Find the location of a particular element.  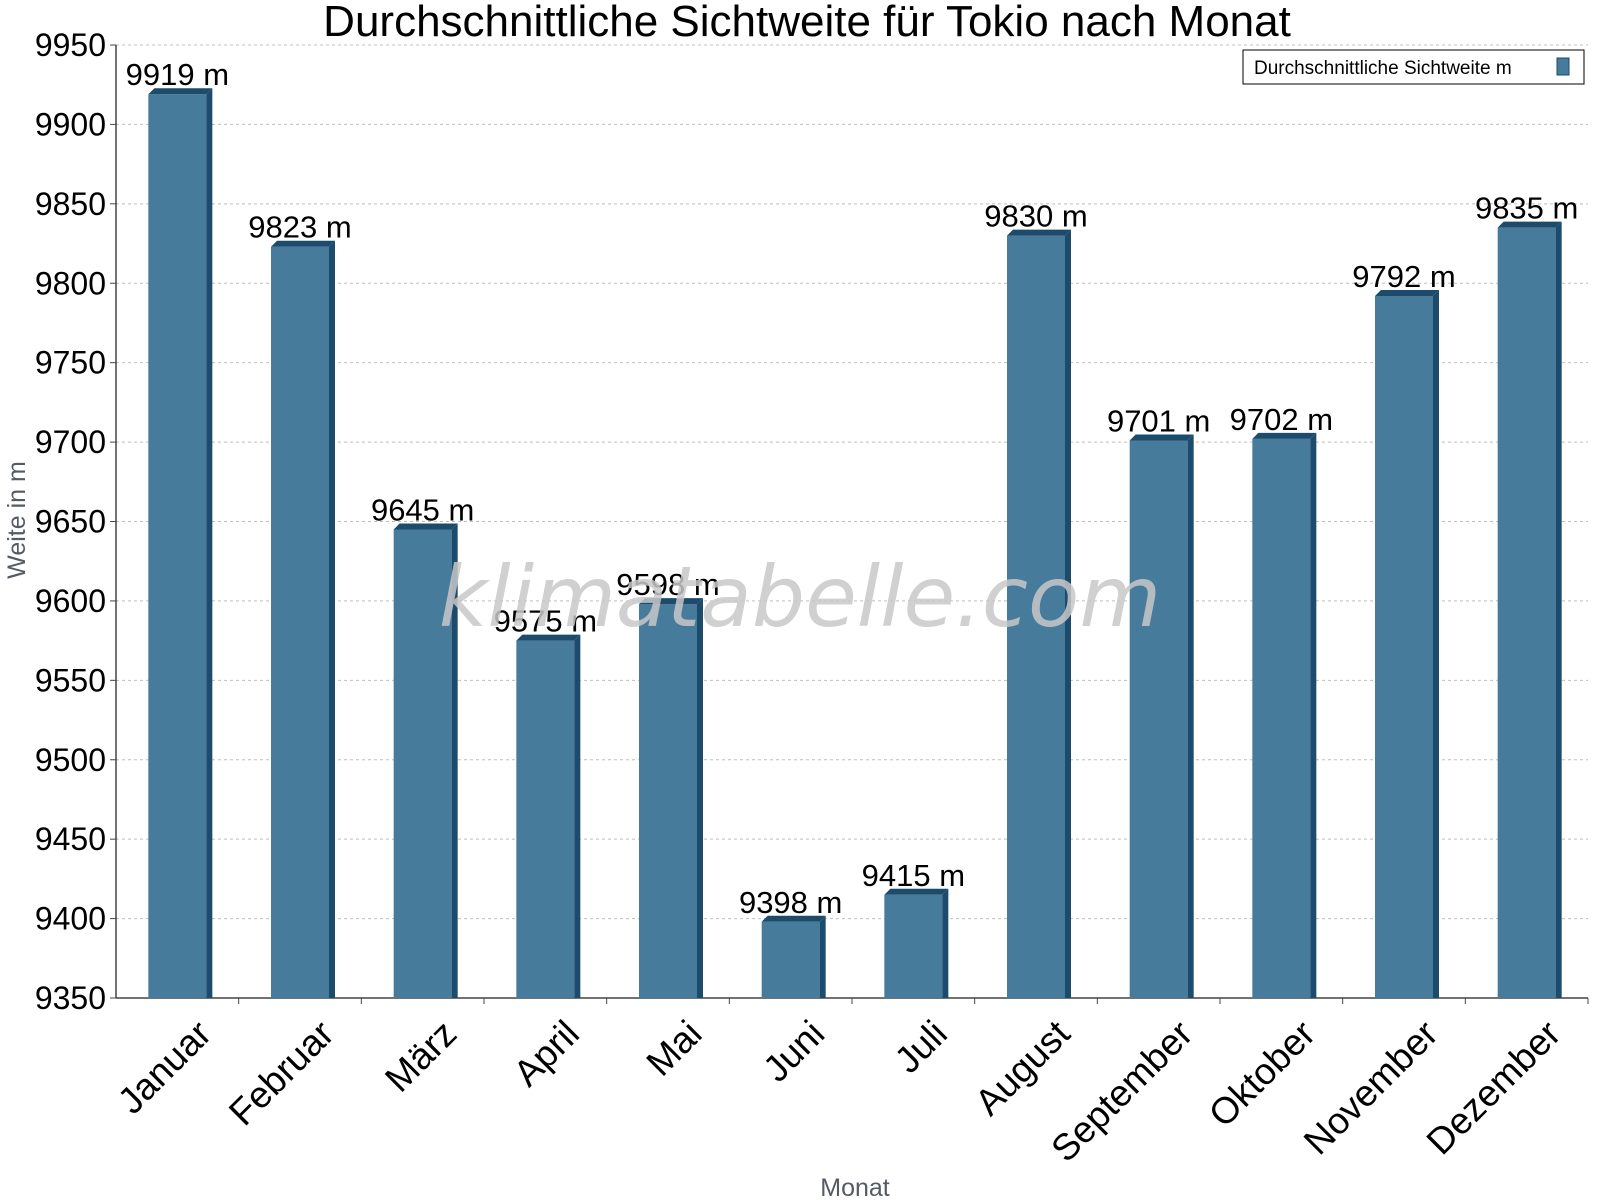

x-axis-title: Monat is located at coordinates (855, 1187).